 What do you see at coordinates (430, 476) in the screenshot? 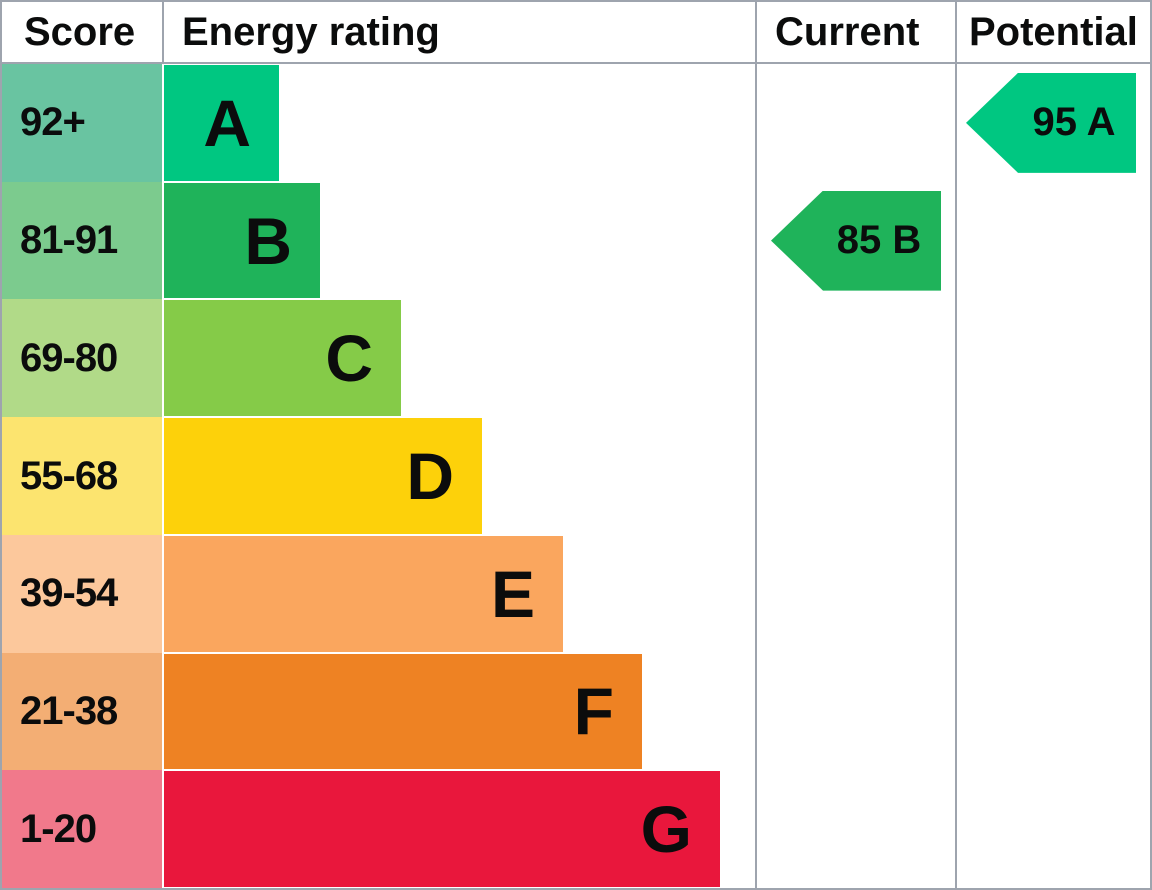
I see `rating-letter: D` at bounding box center [430, 476].